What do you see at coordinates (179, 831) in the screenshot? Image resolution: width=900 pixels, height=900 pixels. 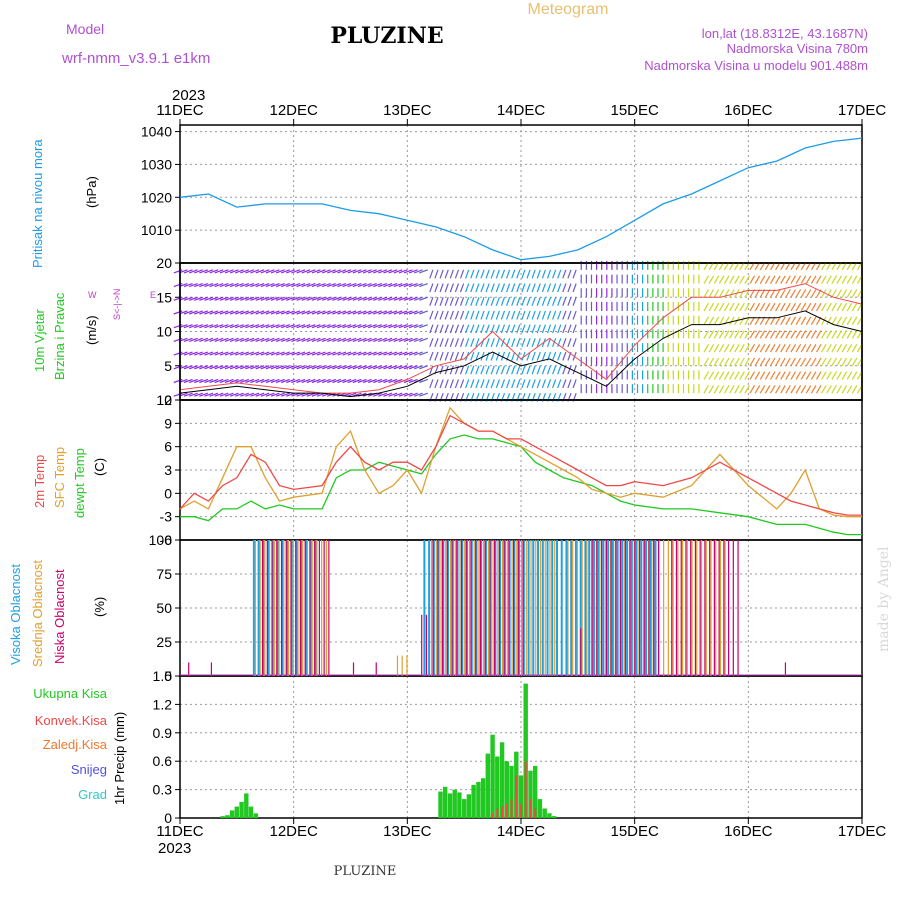 I see `bottom-time-label: 11DEC` at bounding box center [179, 831].